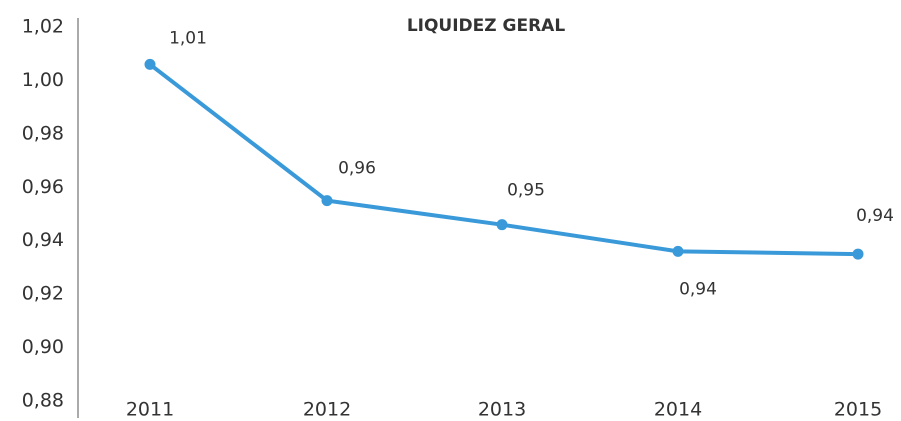 This screenshot has width=901, height=421. Describe the element at coordinates (43, 80) in the screenshot. I see `y-tick-label: 1,00` at that location.